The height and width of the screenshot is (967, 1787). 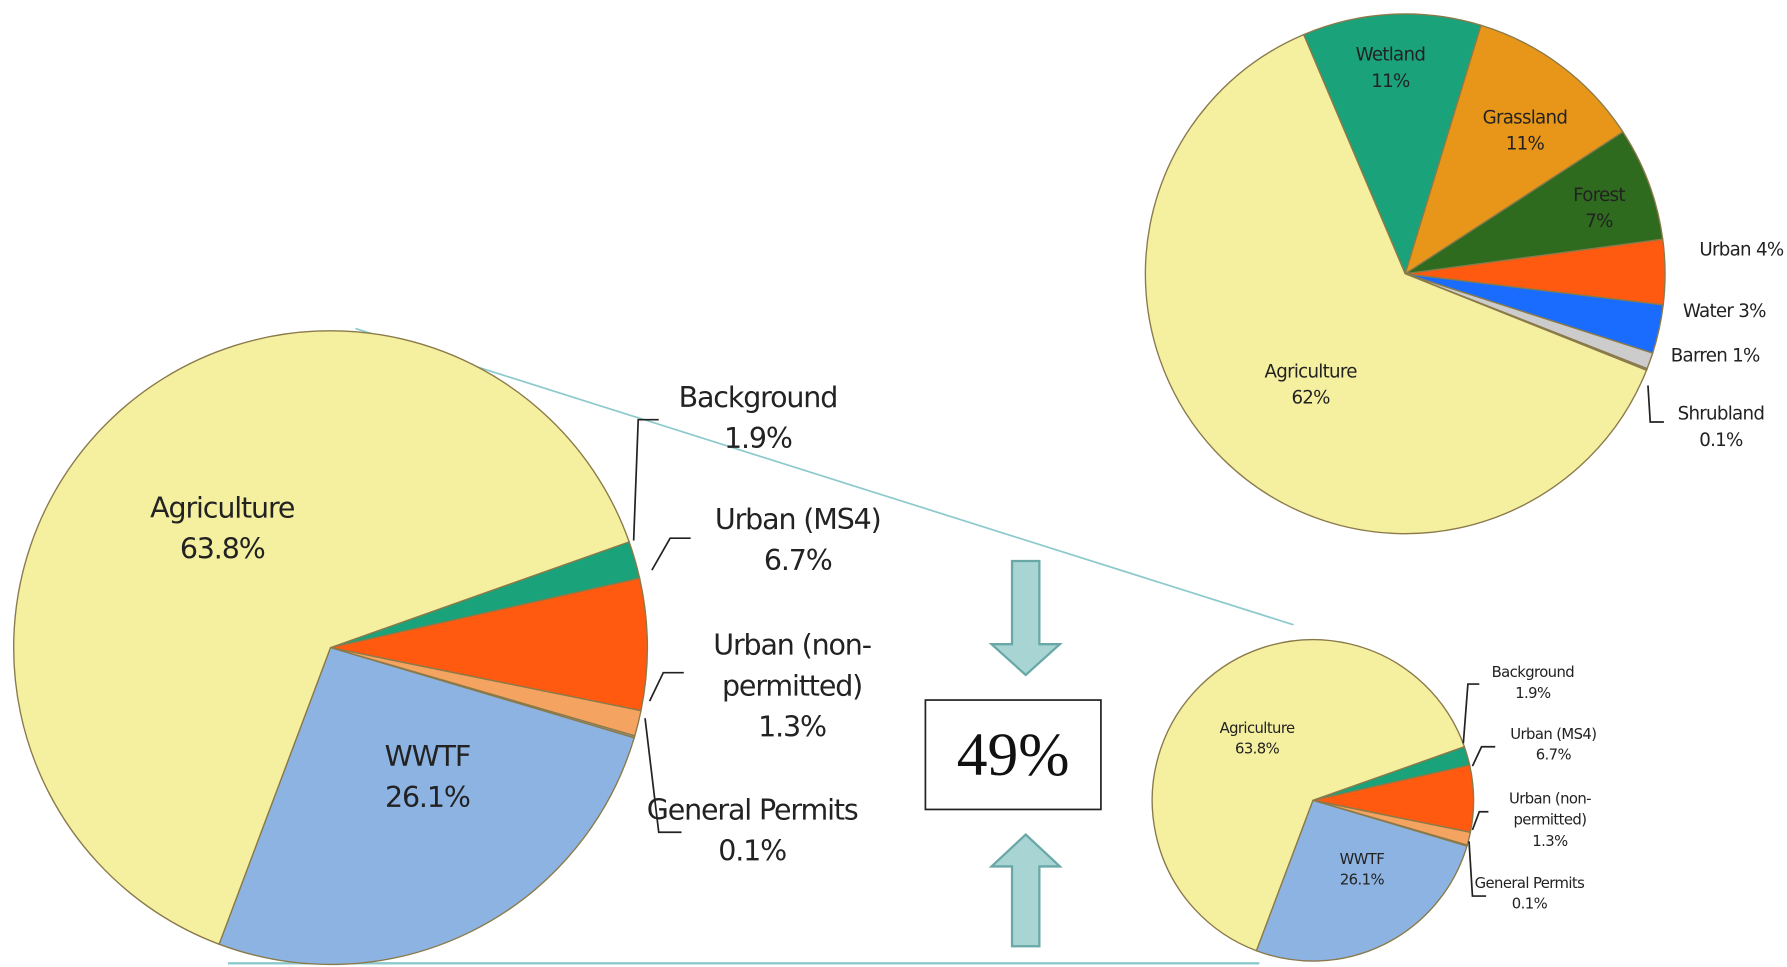 What do you see at coordinates (1524, 130) in the screenshot?
I see `slice-label: Grassland 11%` at bounding box center [1524, 130].